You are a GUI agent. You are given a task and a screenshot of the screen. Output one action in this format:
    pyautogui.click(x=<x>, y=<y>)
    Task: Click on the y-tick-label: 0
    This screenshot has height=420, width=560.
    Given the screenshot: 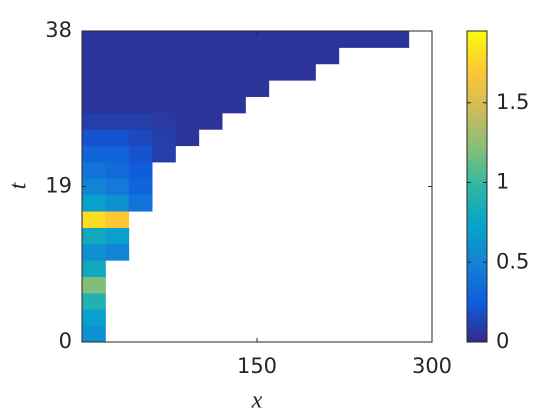 What is the action you would take?
    pyautogui.click(x=65, y=341)
    